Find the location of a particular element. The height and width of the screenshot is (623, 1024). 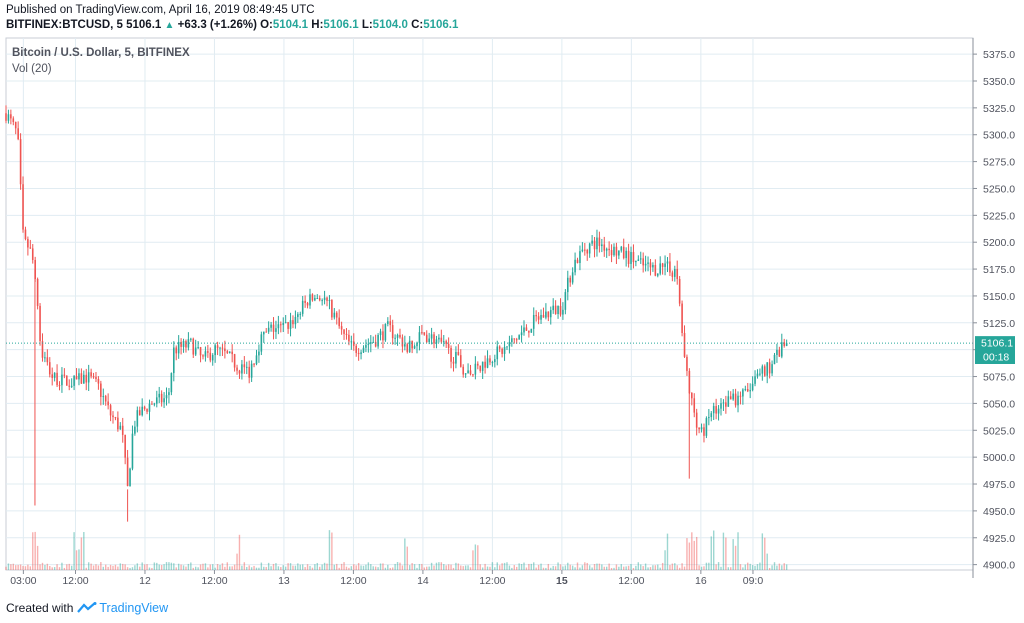

volume-bars is located at coordinates (396, 550).